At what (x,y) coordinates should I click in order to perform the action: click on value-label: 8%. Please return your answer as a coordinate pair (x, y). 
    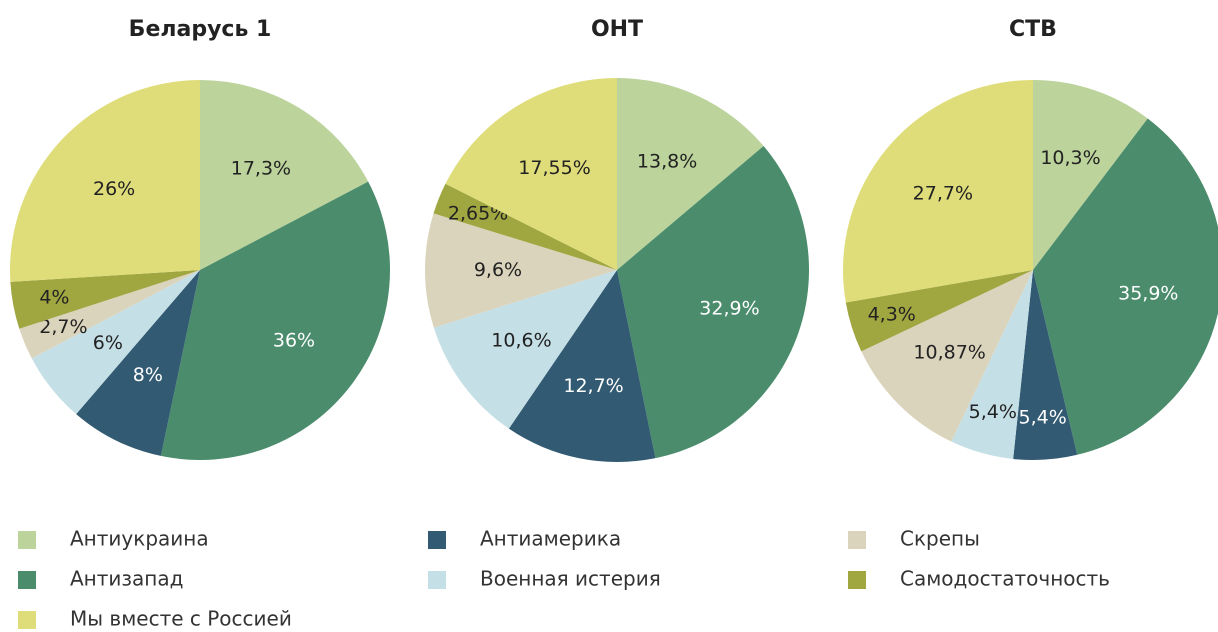
    Looking at the image, I should click on (148, 375).